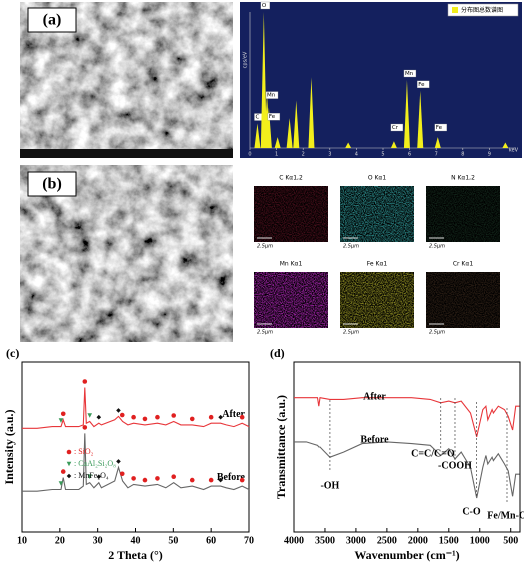 The width and height of the screenshot is (524, 567). Describe the element at coordinates (480, 540) in the screenshot. I see `x-tick-label: 1000` at that location.